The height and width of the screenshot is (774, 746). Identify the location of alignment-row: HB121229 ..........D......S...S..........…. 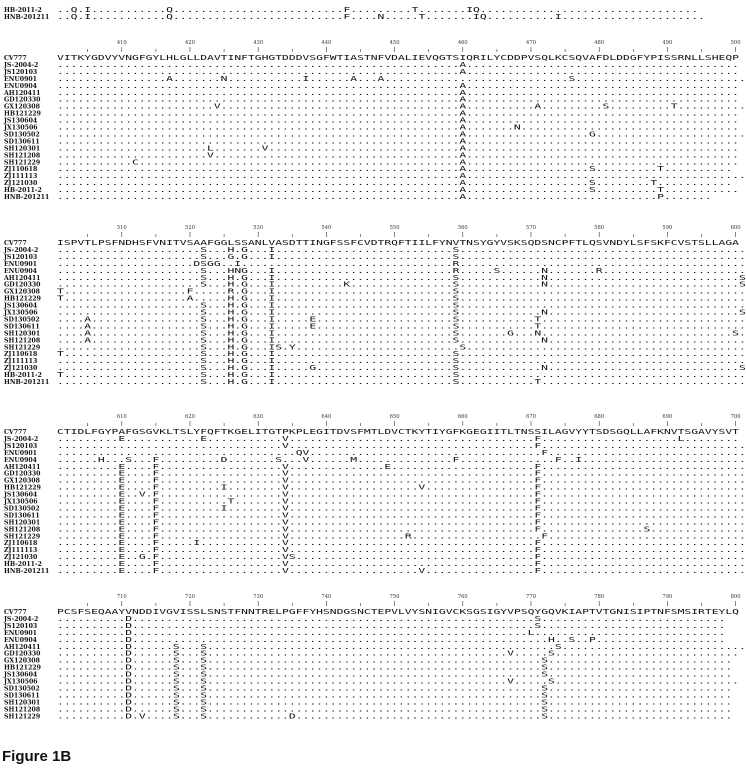
(368, 667).